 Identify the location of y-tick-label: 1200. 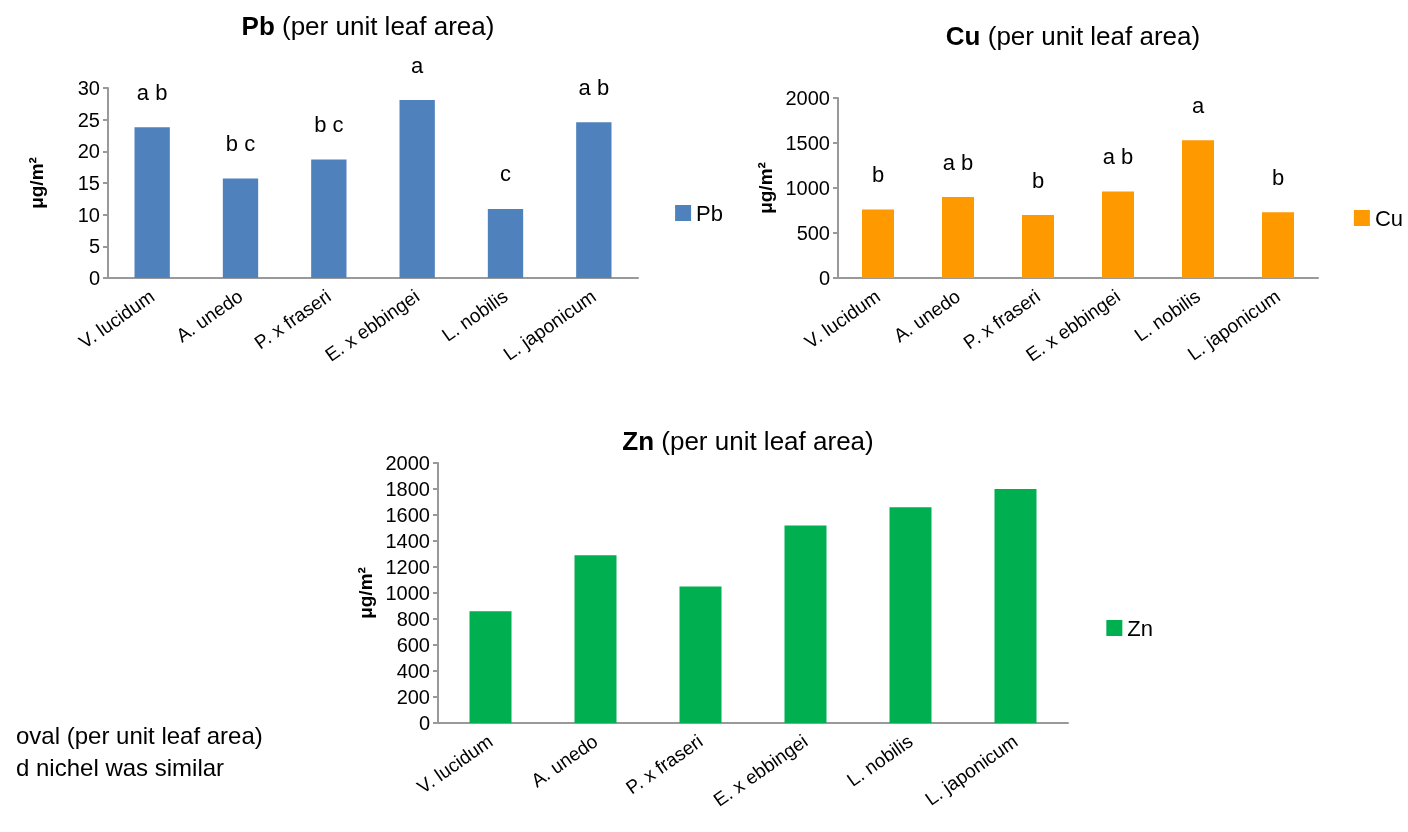
(407, 567).